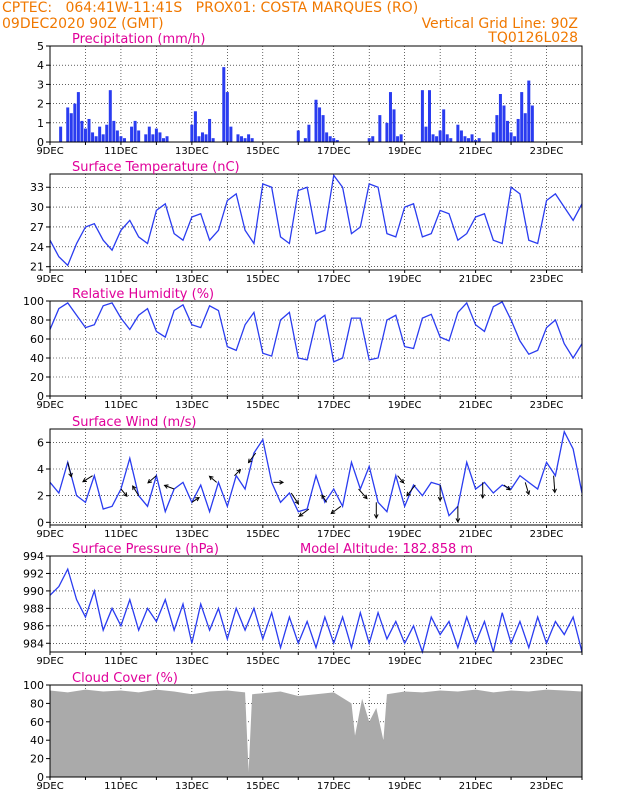 This screenshot has height=800, width=618. What do you see at coordinates (33, 643) in the screenshot?
I see `y-tick-label: 984` at bounding box center [33, 643].